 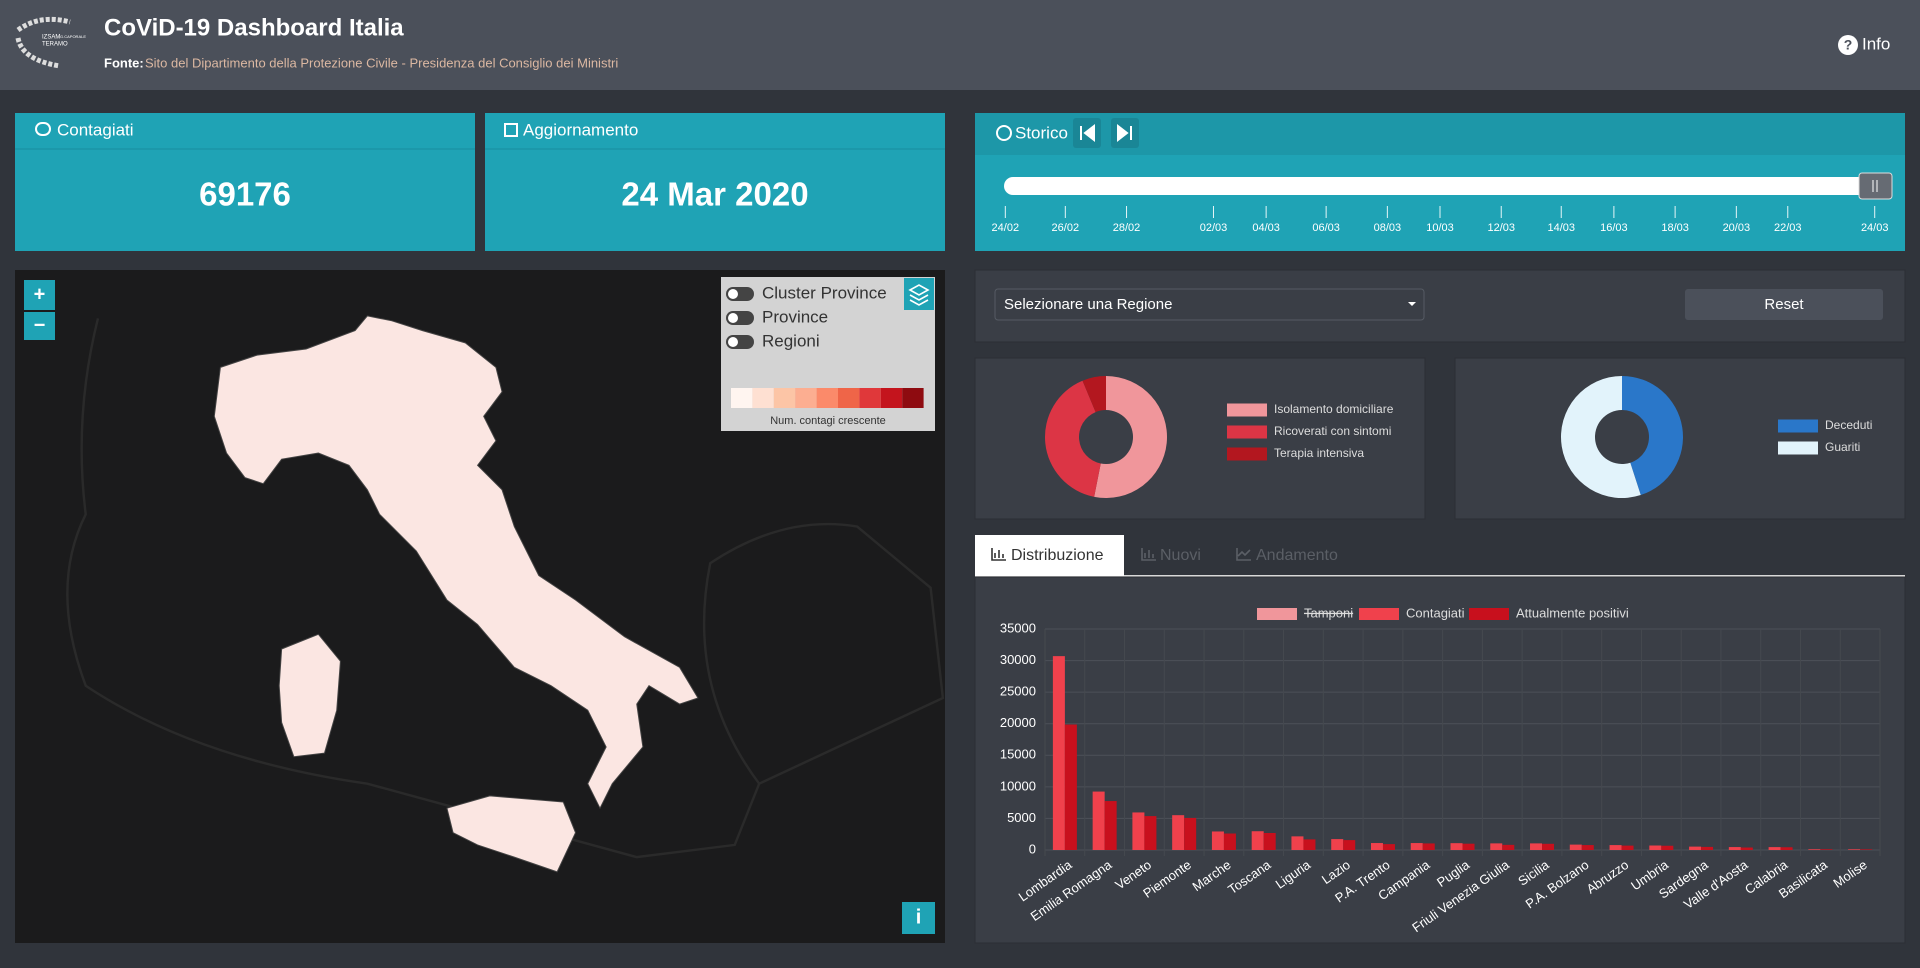 I want to click on layer-label: Cluster Province, so click(x=824, y=292).